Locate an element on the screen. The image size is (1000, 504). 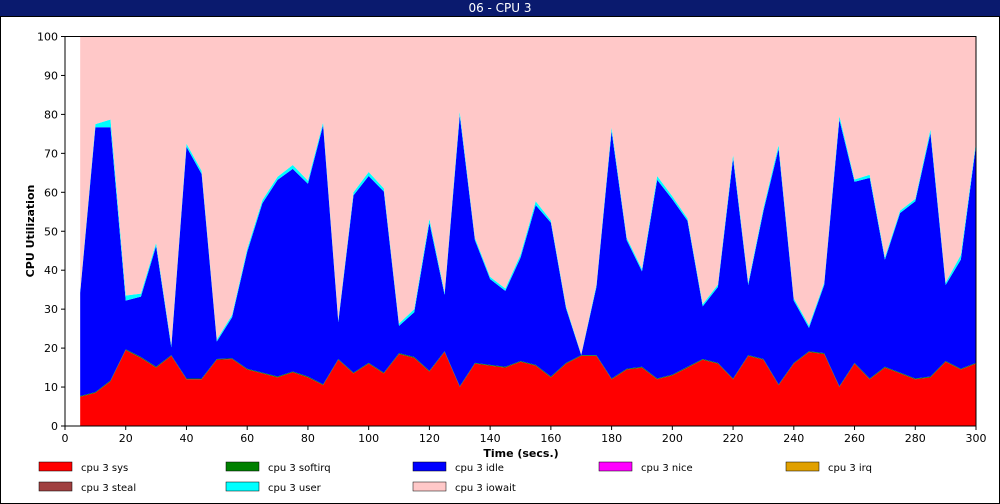
legend-label: cpu 3 softirq is located at coordinates (299, 468).